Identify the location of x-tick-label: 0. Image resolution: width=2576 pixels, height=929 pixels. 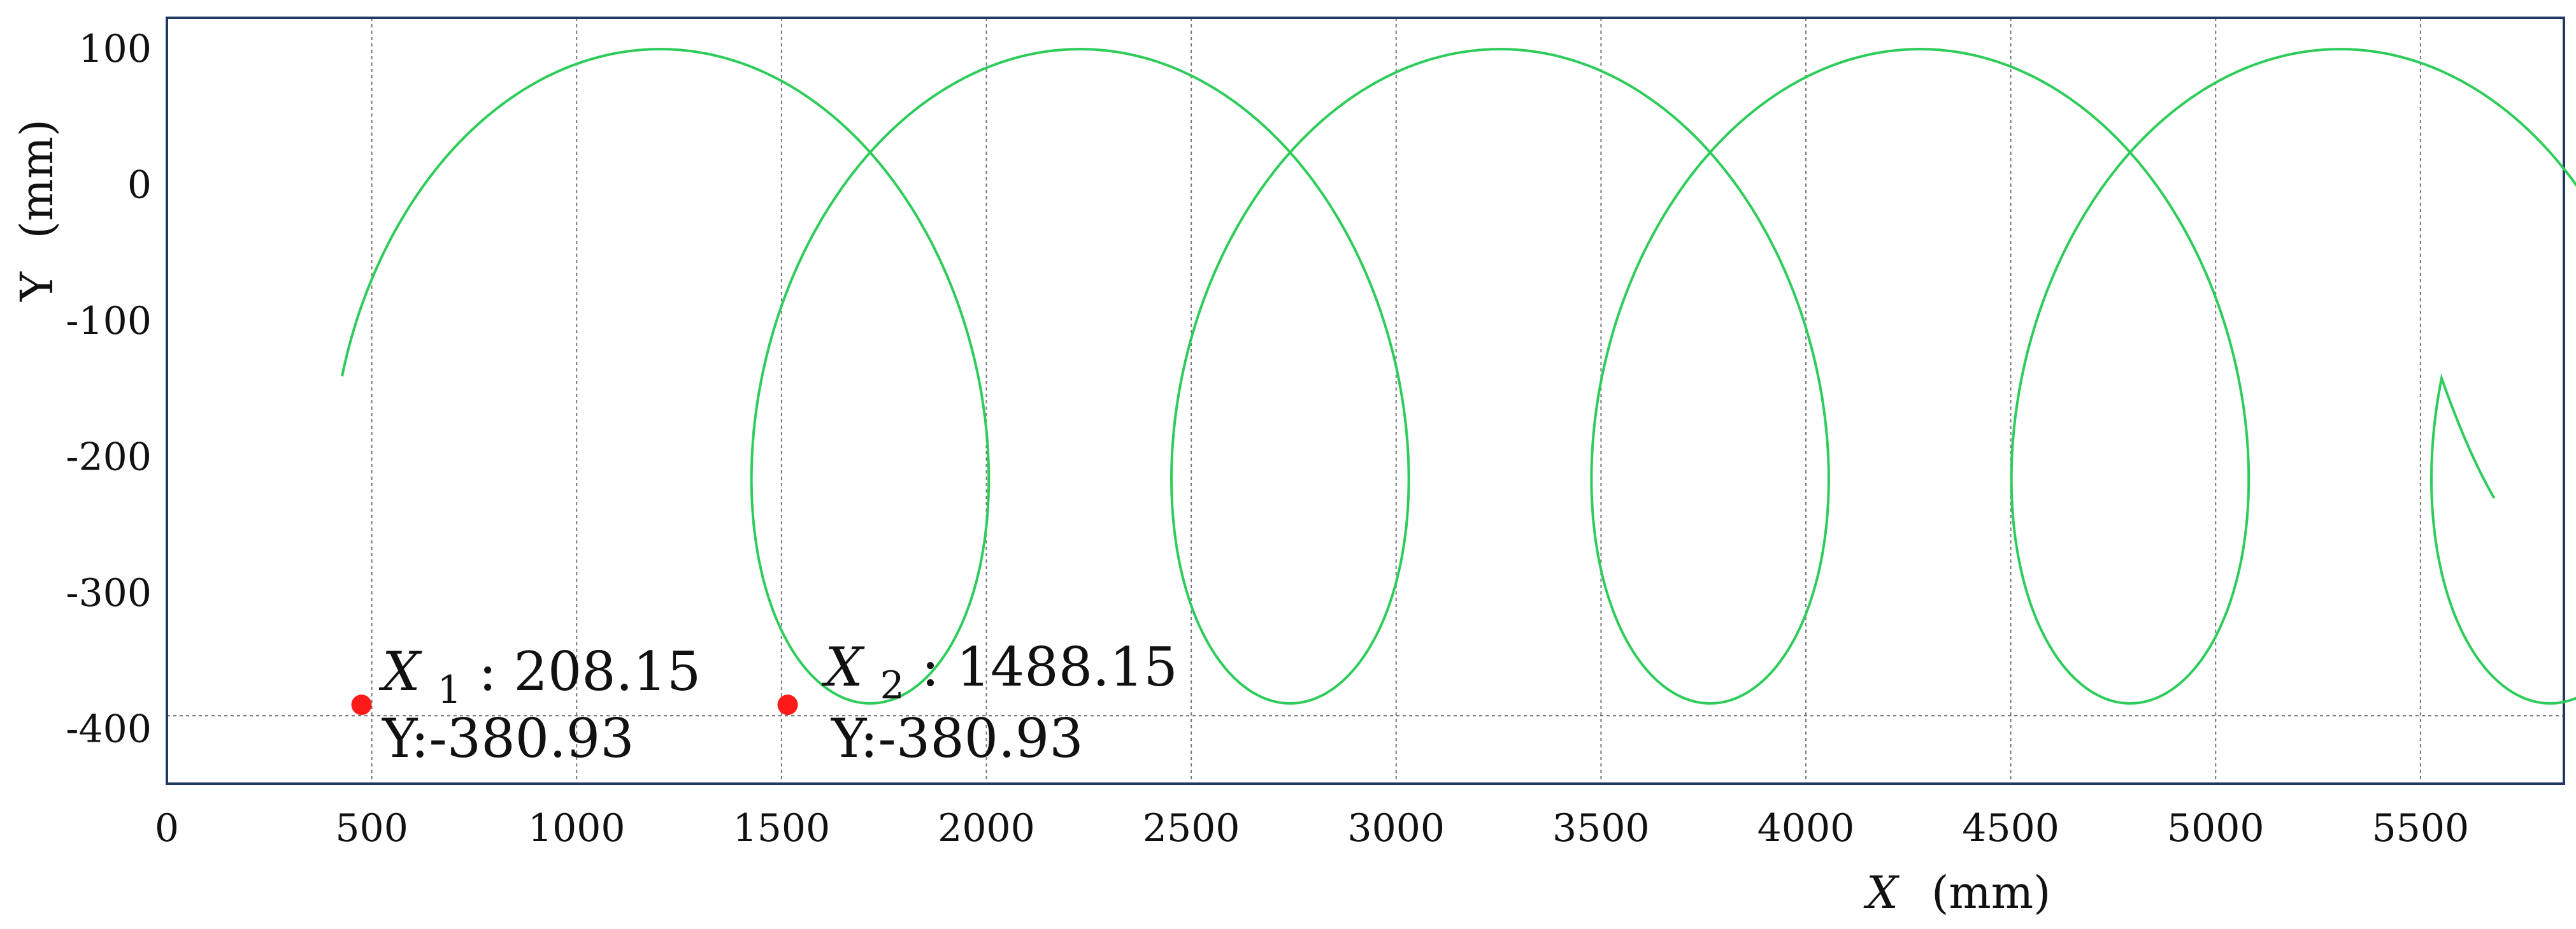
(167, 828).